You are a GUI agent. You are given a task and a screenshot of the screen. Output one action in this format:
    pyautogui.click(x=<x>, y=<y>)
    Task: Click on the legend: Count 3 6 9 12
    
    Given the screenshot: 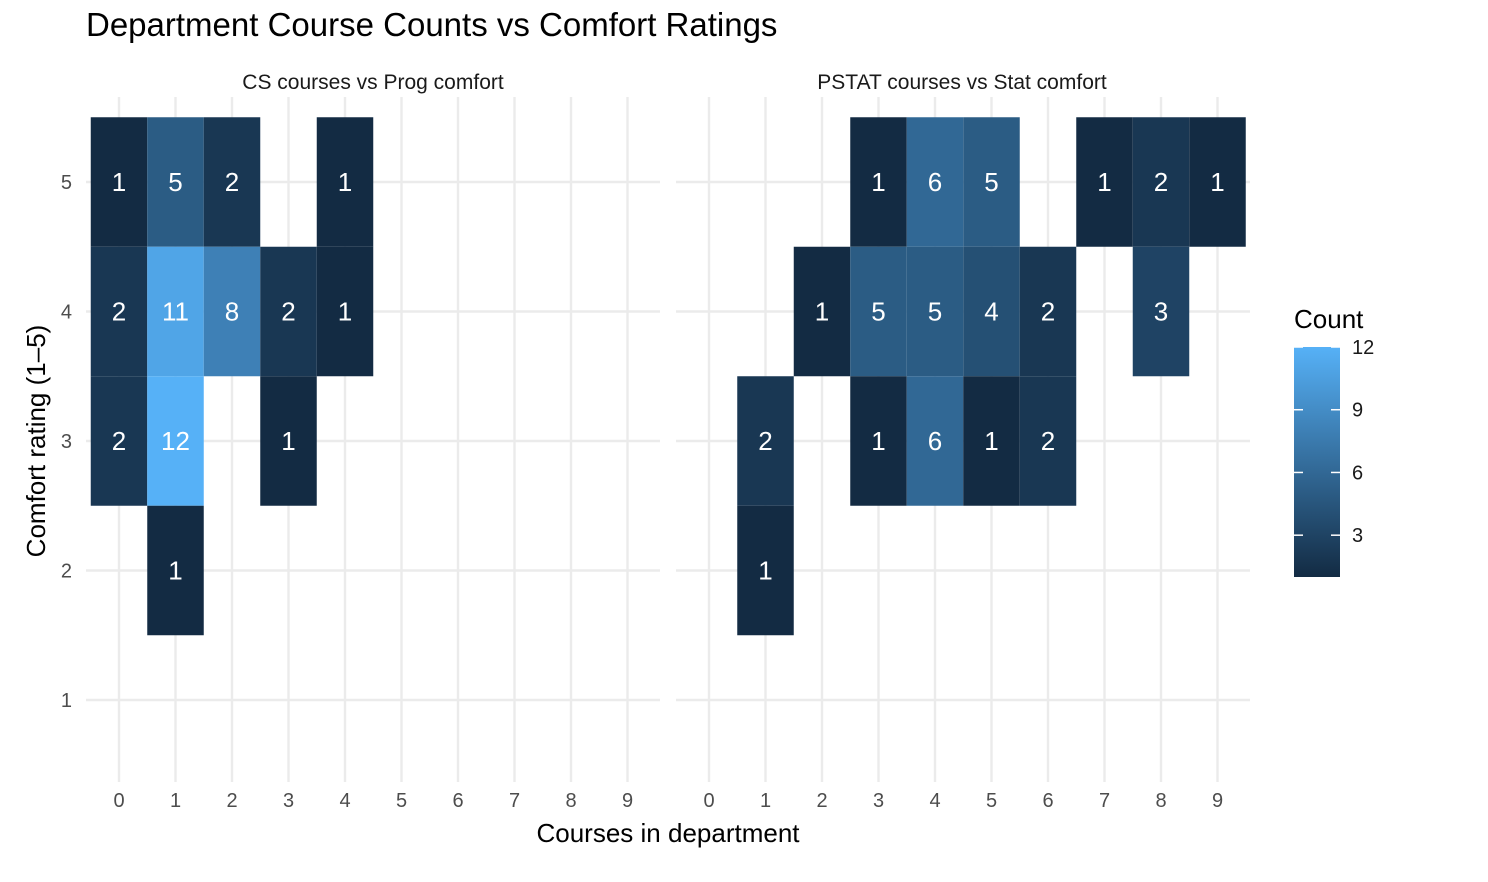 What is the action you would take?
    pyautogui.click(x=1334, y=440)
    